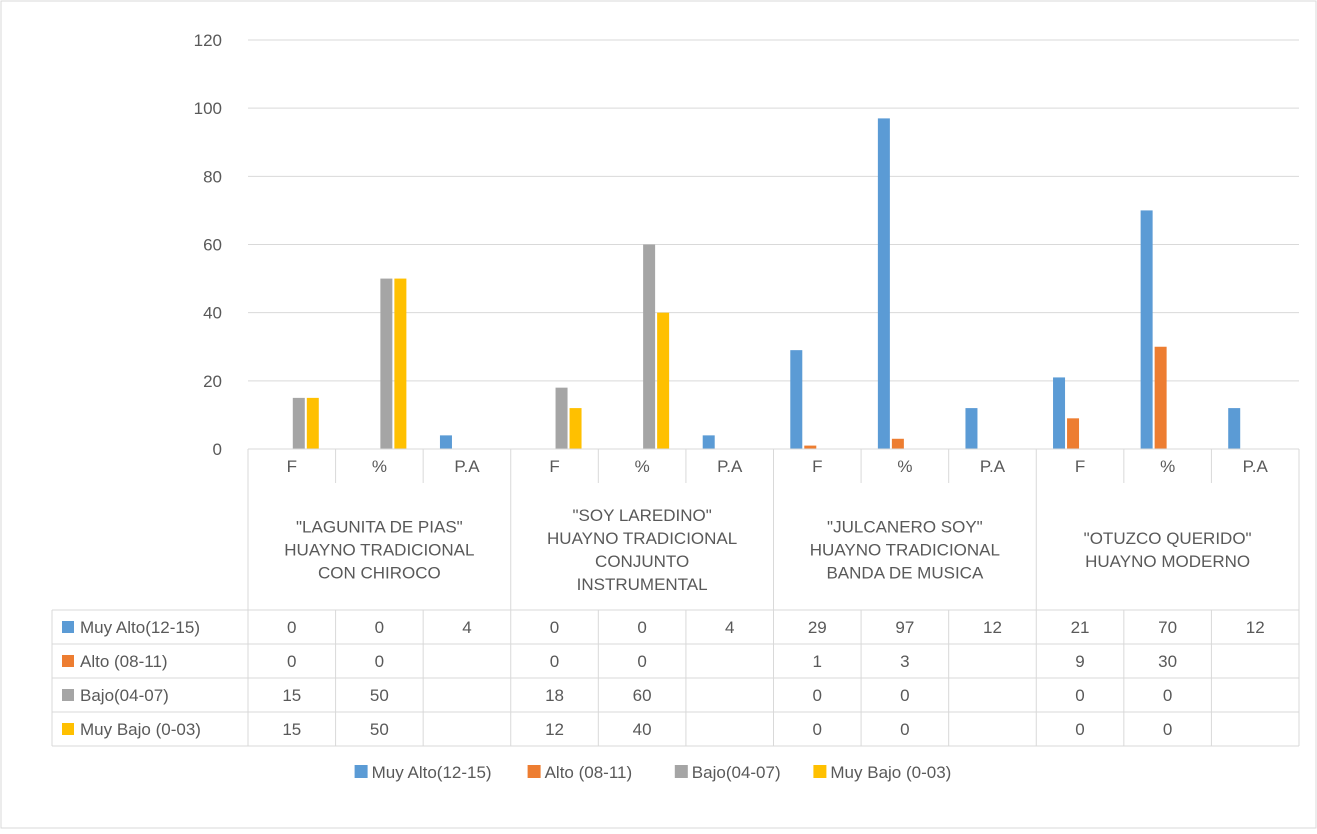 This screenshot has height=834, width=1317. I want to click on table-cell-value: 40, so click(642, 729).